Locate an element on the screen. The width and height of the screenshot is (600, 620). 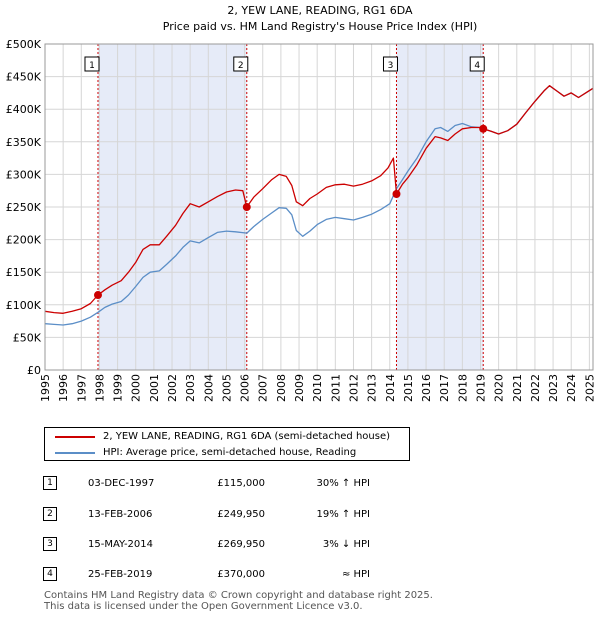
sale-label-number: 1 is located at coordinates (92, 66).